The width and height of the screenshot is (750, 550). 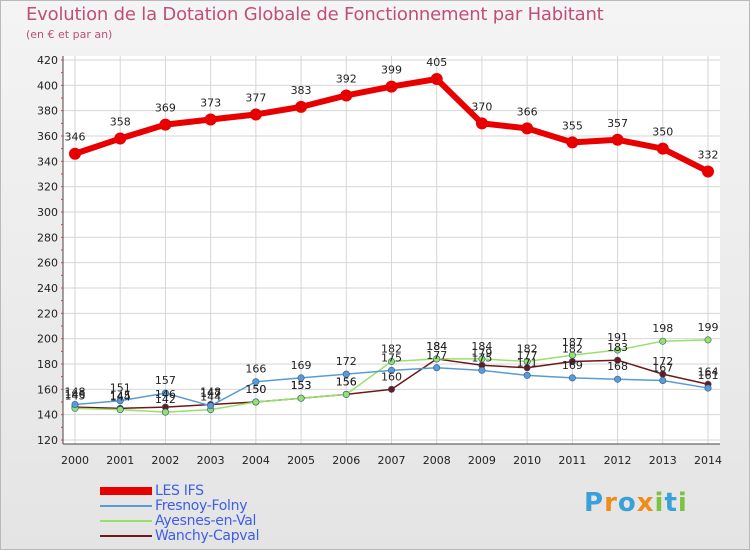 What do you see at coordinates (201, 506) in the screenshot?
I see `legend-label: Fresnoy-Folny` at bounding box center [201, 506].